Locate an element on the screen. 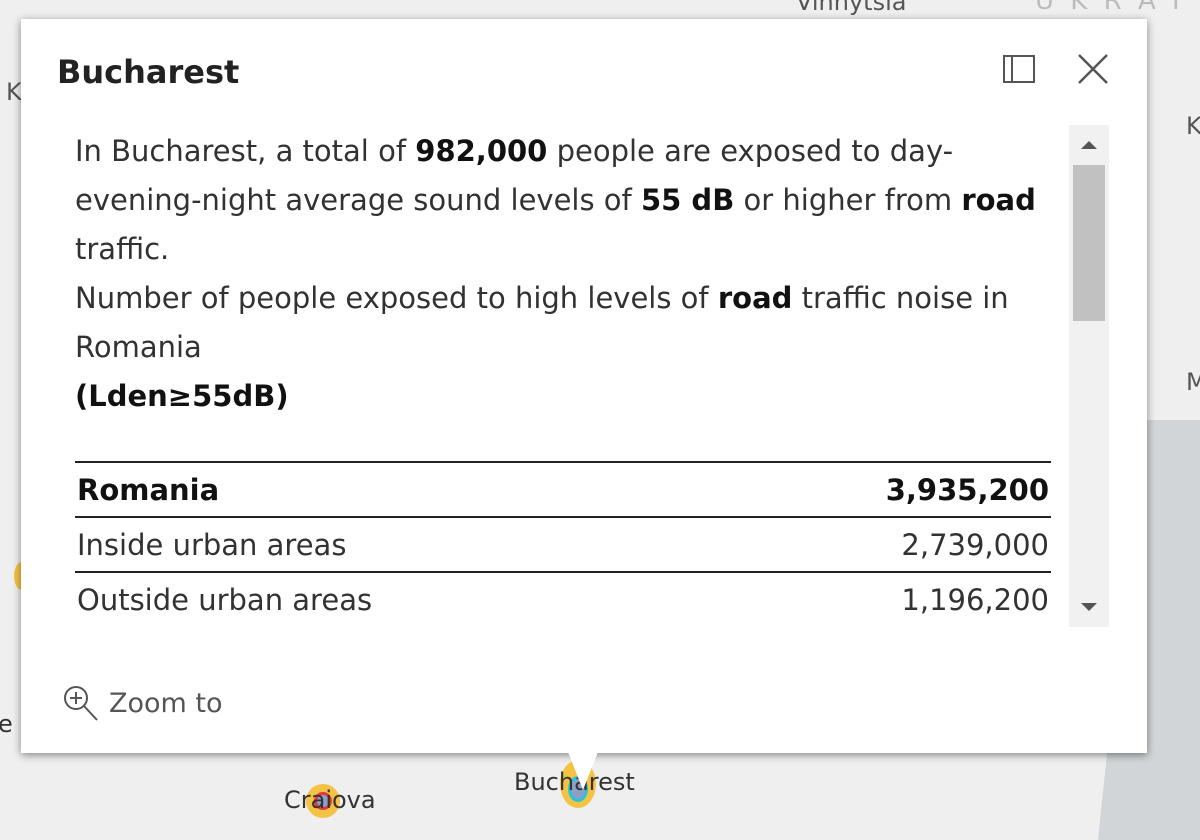 The width and height of the screenshot is (1200, 840). zoom-to-button: Zoom to is located at coordinates (142, 703).